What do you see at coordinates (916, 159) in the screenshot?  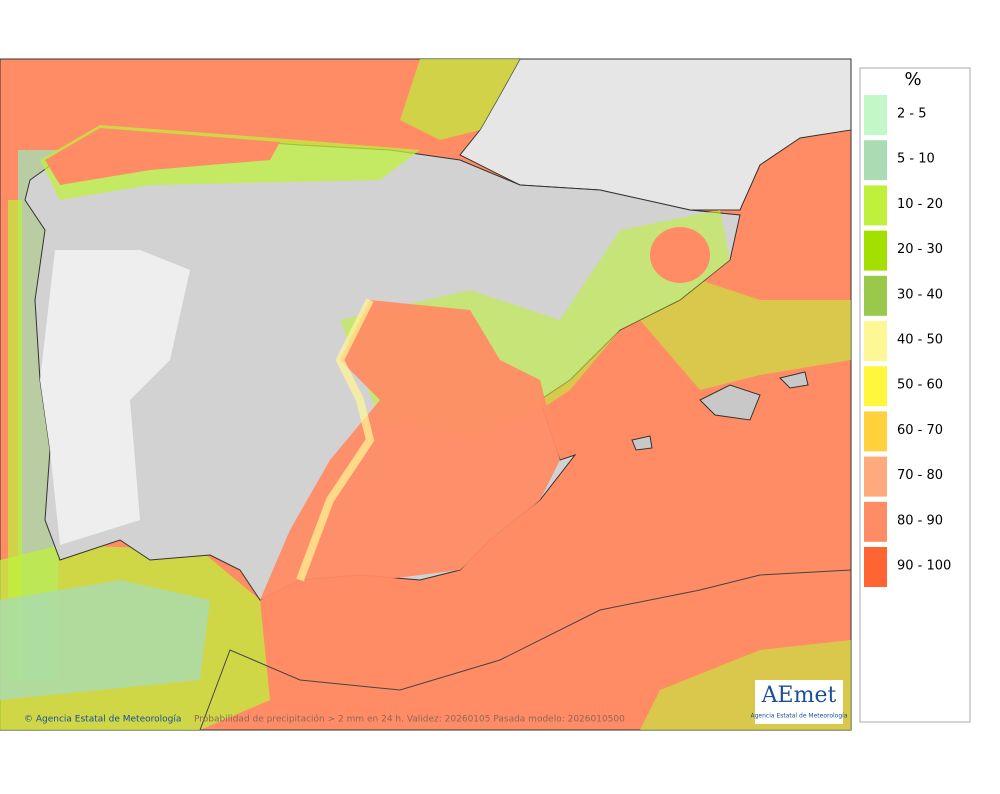 I see `legend-label: 5 - 10` at bounding box center [916, 159].